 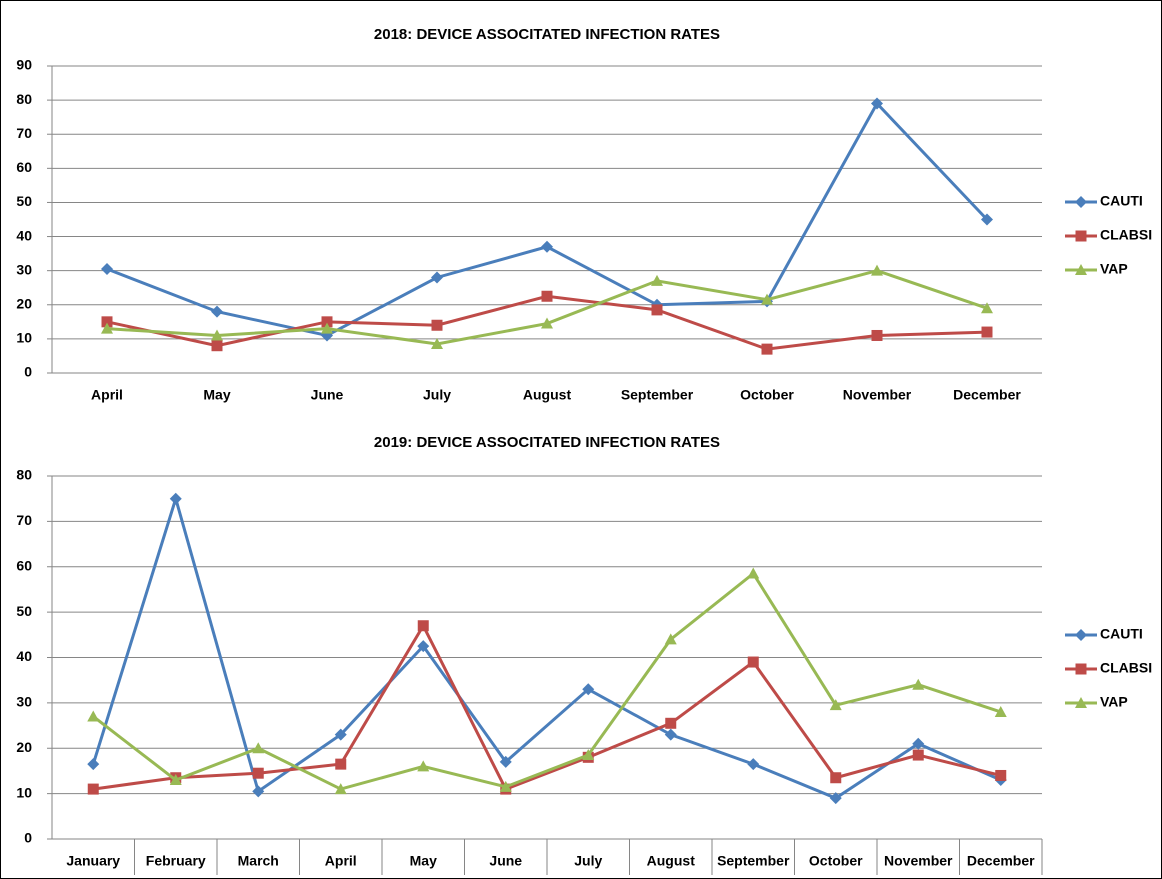 I want to click on y-tick-label: 10, so click(x=24, y=792).